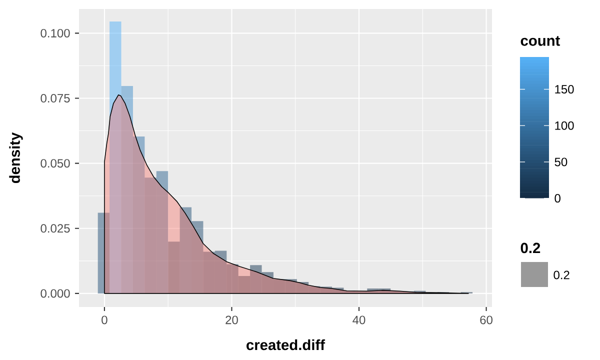  What do you see at coordinates (286, 344) in the screenshot?
I see `x-axis-title: created.diff` at bounding box center [286, 344].